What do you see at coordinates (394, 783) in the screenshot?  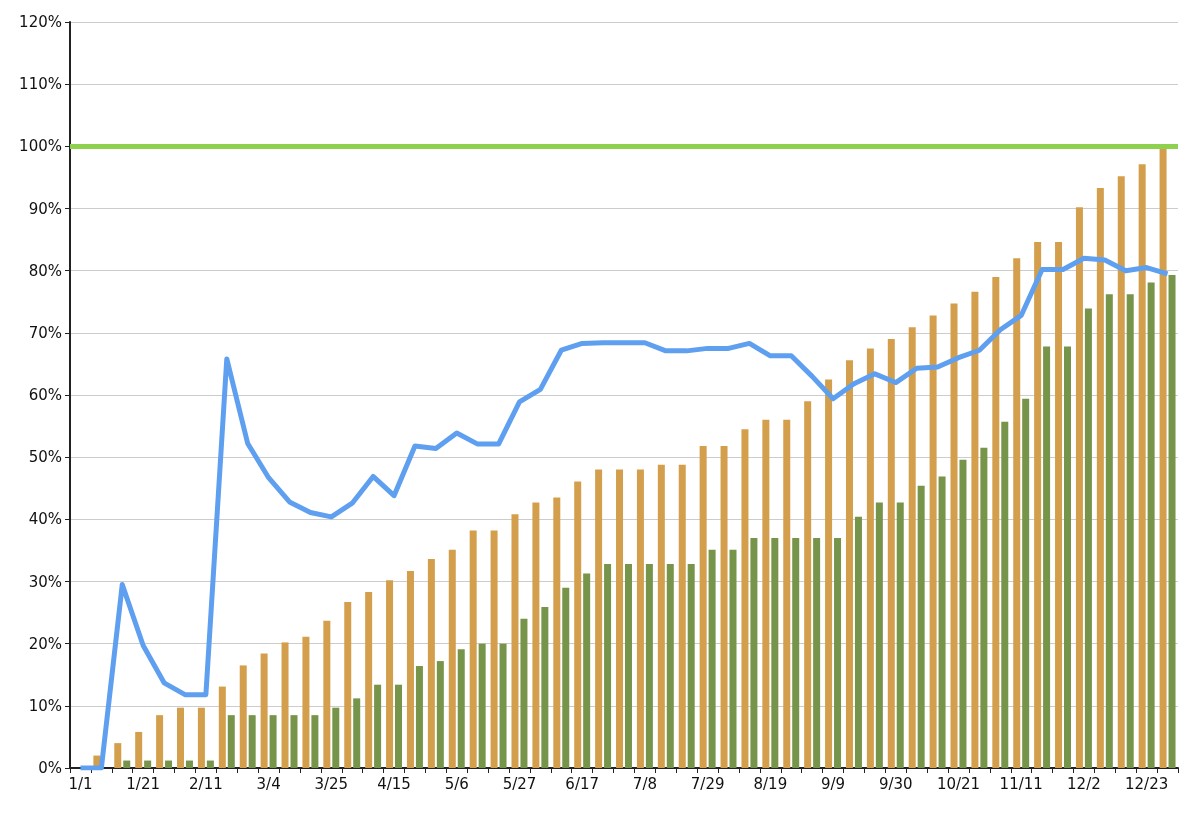 I see `x-tick-label: 4/15` at bounding box center [394, 783].